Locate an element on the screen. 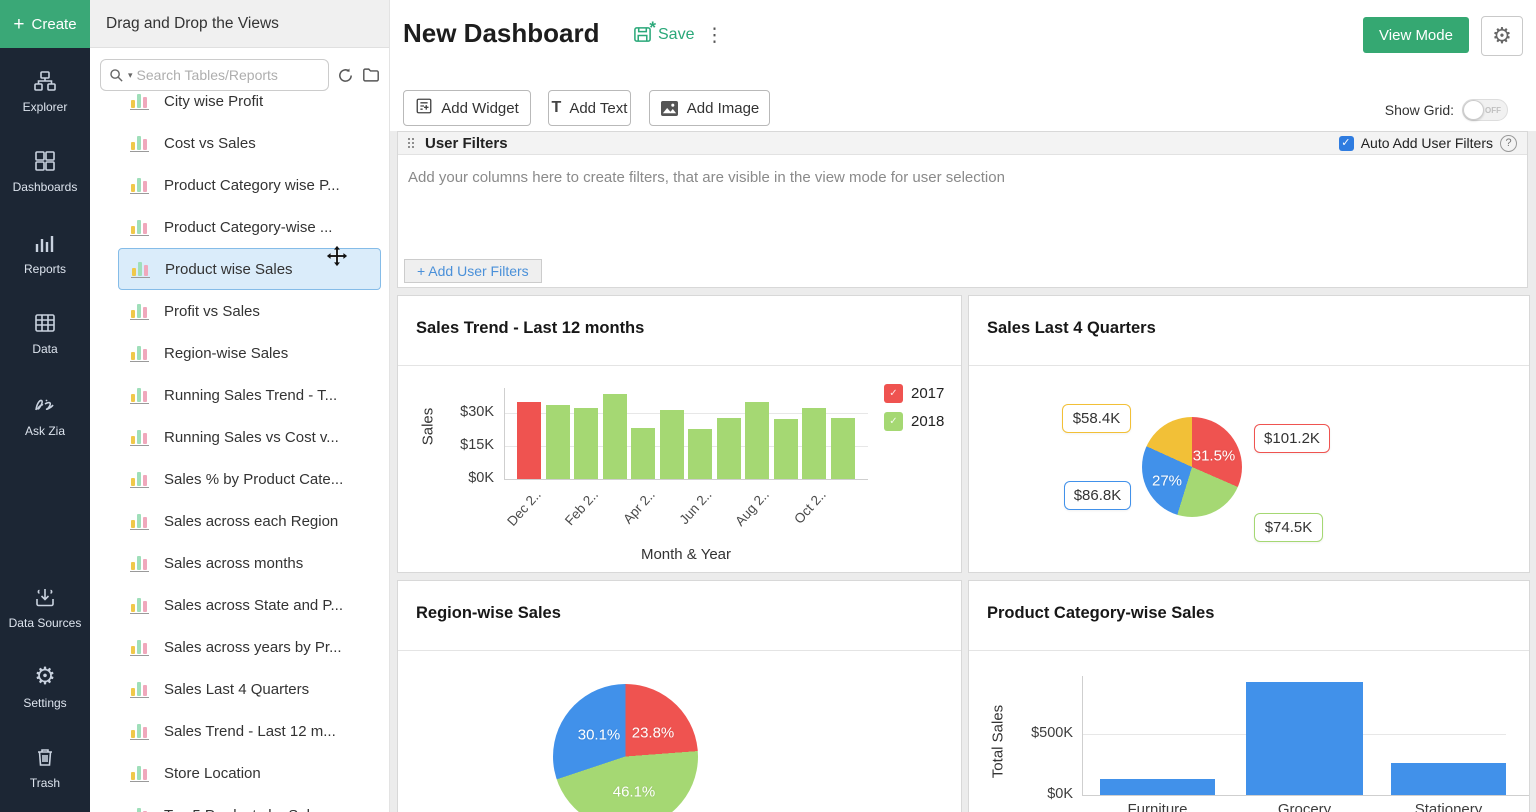 Image resolution: width=1536 pixels, height=812 pixels. bar-nov-2018 is located at coordinates (842, 448).